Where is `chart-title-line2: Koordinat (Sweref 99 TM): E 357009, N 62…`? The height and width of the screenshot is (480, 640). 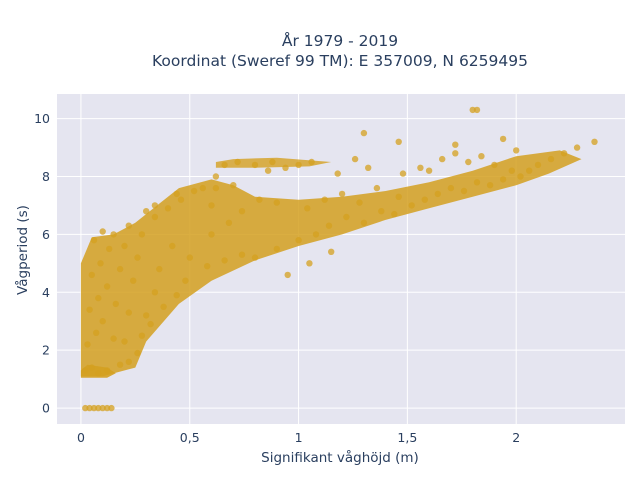 chart-title-line2: Koordinat (Sweref 99 TM): E 357009, N 62… is located at coordinates (340, 61).